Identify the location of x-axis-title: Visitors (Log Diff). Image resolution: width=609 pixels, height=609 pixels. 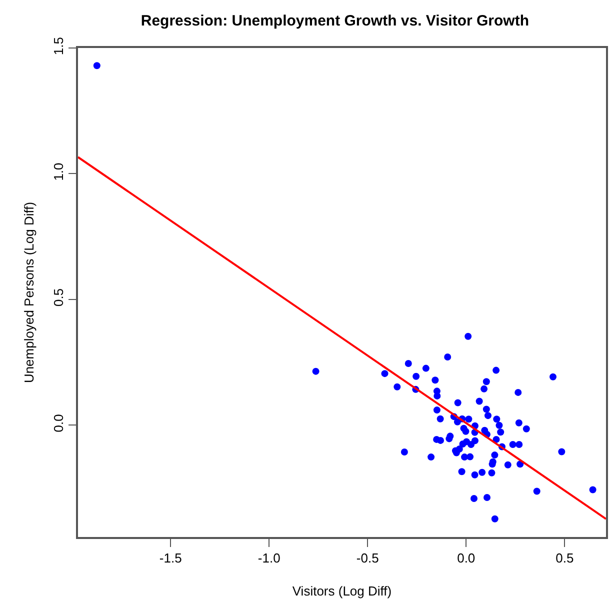
(342, 590).